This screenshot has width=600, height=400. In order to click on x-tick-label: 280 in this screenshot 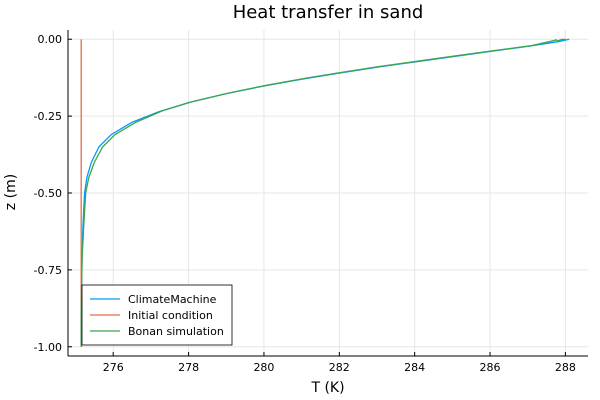, I will do `click(263, 367)`.